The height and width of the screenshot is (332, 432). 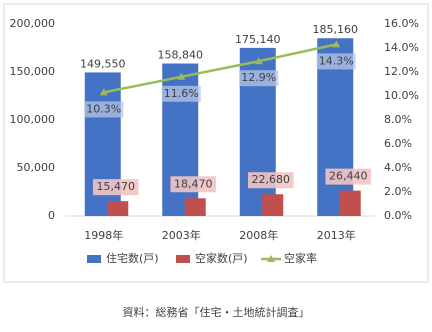 I want to click on y-tick-label: 150,000, so click(x=33, y=71).